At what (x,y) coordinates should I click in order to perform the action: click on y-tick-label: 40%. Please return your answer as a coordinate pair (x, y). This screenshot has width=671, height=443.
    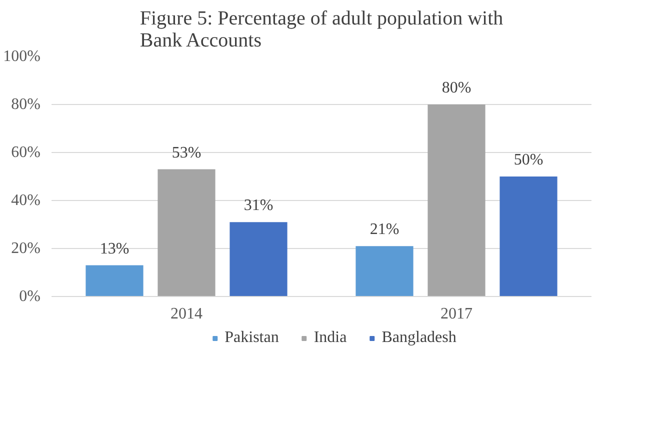
    Looking at the image, I should click on (25, 200).